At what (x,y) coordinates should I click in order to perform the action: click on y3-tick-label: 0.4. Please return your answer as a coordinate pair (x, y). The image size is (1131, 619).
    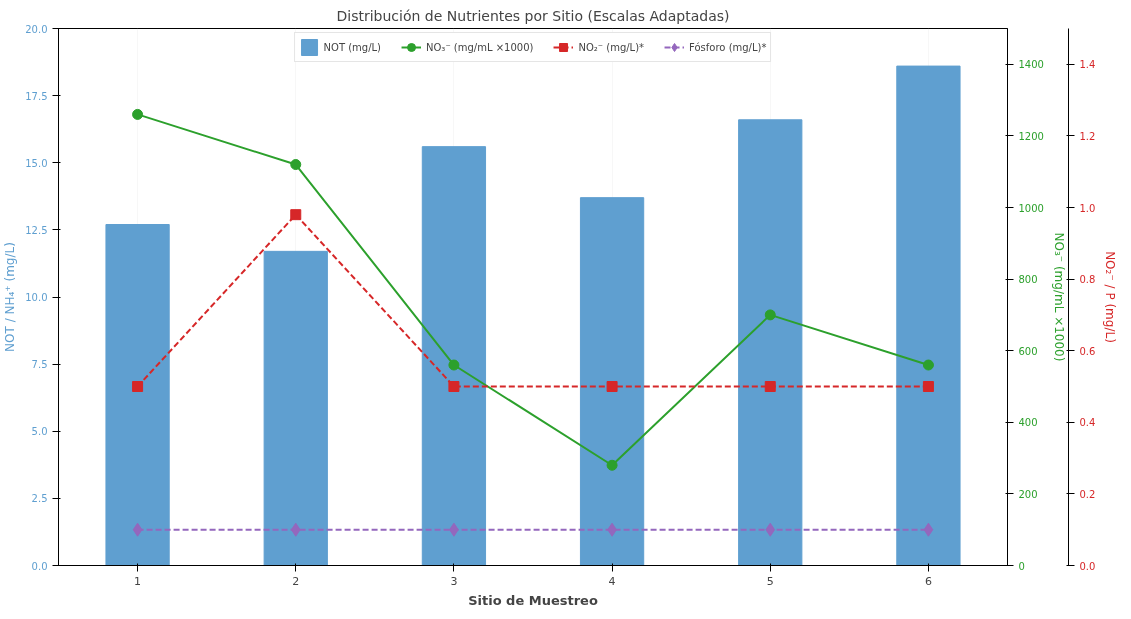
    Looking at the image, I should click on (1087, 423).